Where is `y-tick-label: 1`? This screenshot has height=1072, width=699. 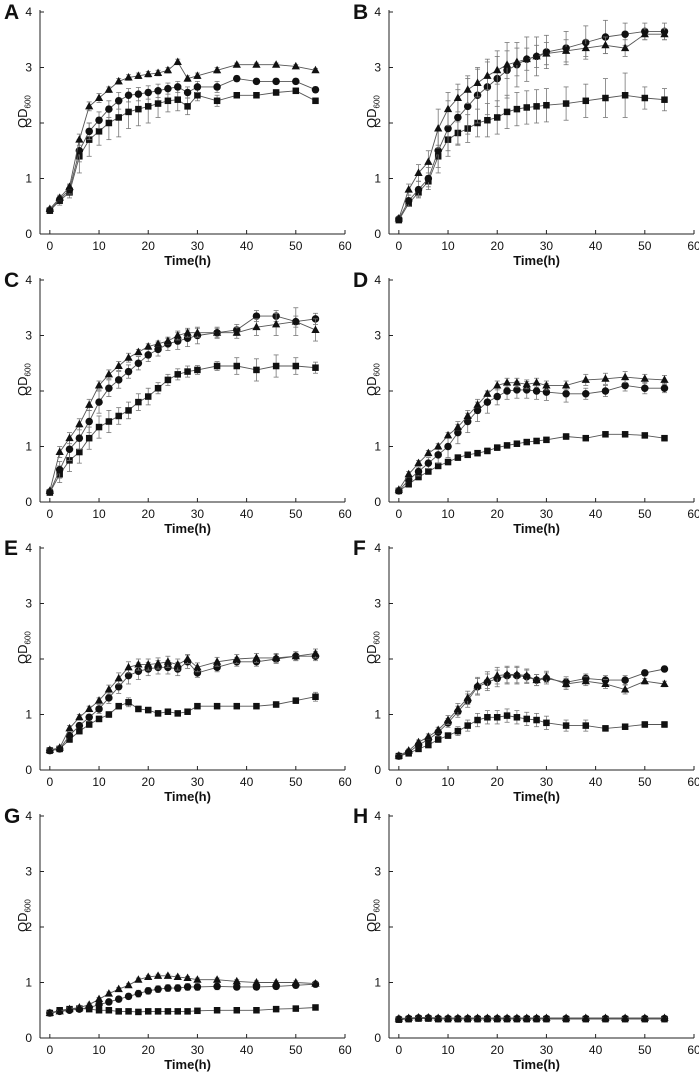 y-tick-label: 1 is located at coordinates (28, 179).